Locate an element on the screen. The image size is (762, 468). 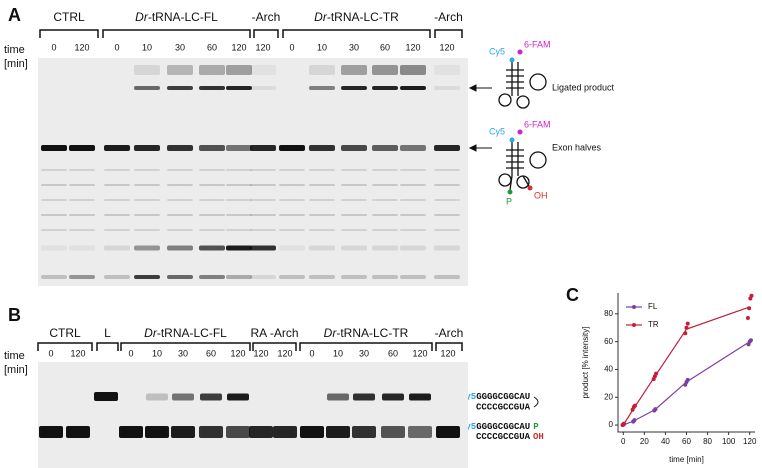
sequence: Cy5GGGGCGGCAU P is located at coordinates (499, 427).